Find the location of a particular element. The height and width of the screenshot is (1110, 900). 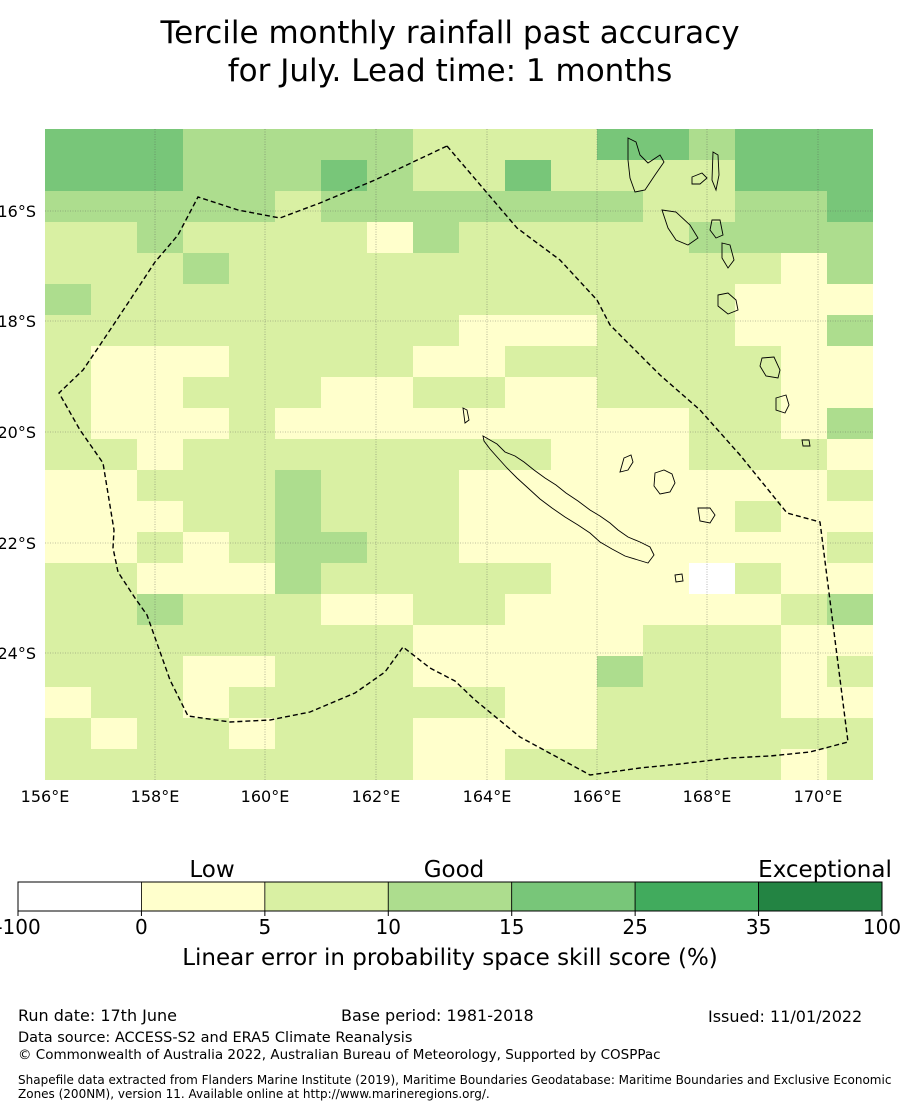

colorbar-ticks: -100 0 5 10 15 25 35 100 is located at coordinates (450, 925).